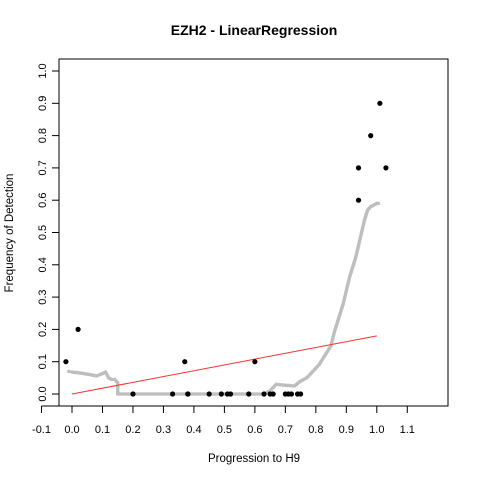 The height and width of the screenshot is (480, 480). What do you see at coordinates (254, 430) in the screenshot?
I see `x-tick-label: 0.6` at bounding box center [254, 430].